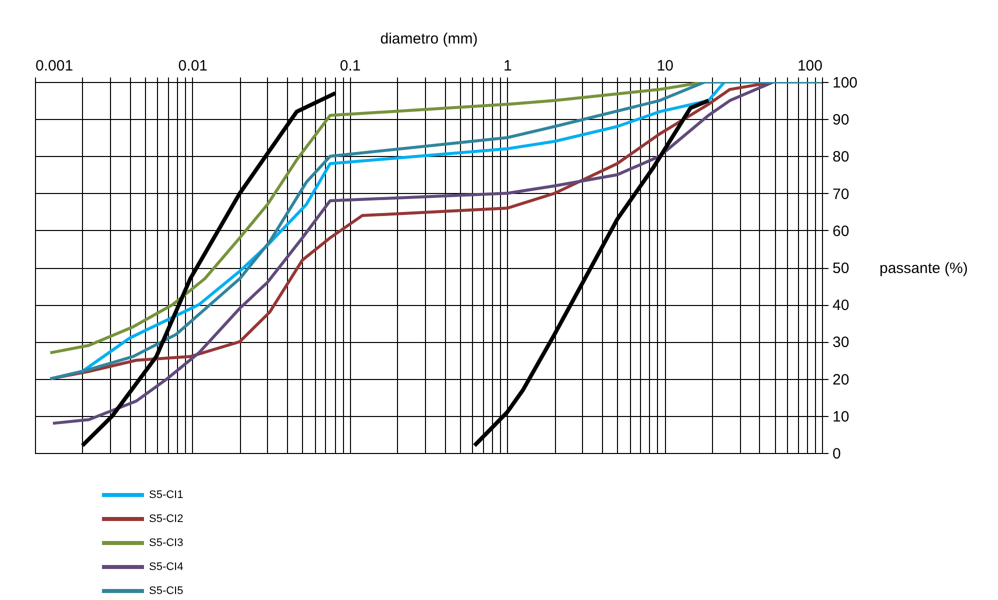 This screenshot has width=998, height=600. Describe the element at coordinates (508, 66) in the screenshot. I see `x-tick-label: 1` at that location.